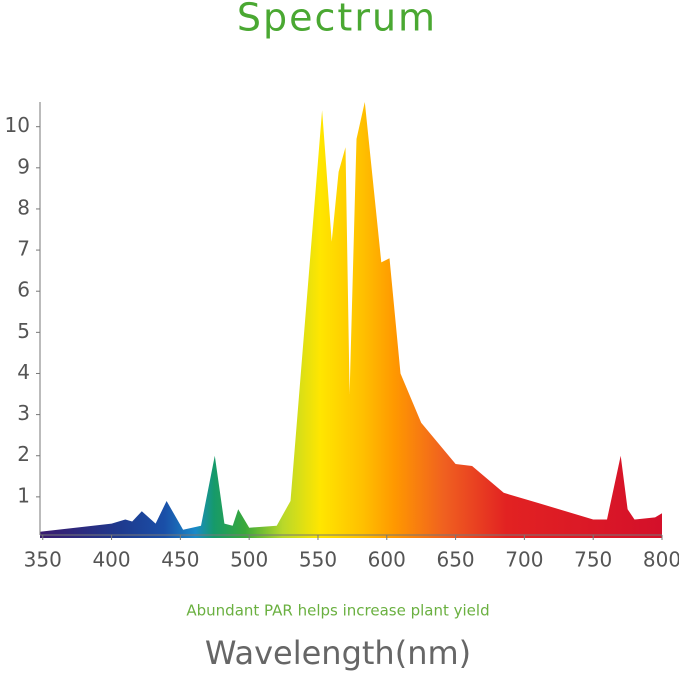  Describe the element at coordinates (249, 560) in the screenshot. I see `x-tick-label: 500` at that location.